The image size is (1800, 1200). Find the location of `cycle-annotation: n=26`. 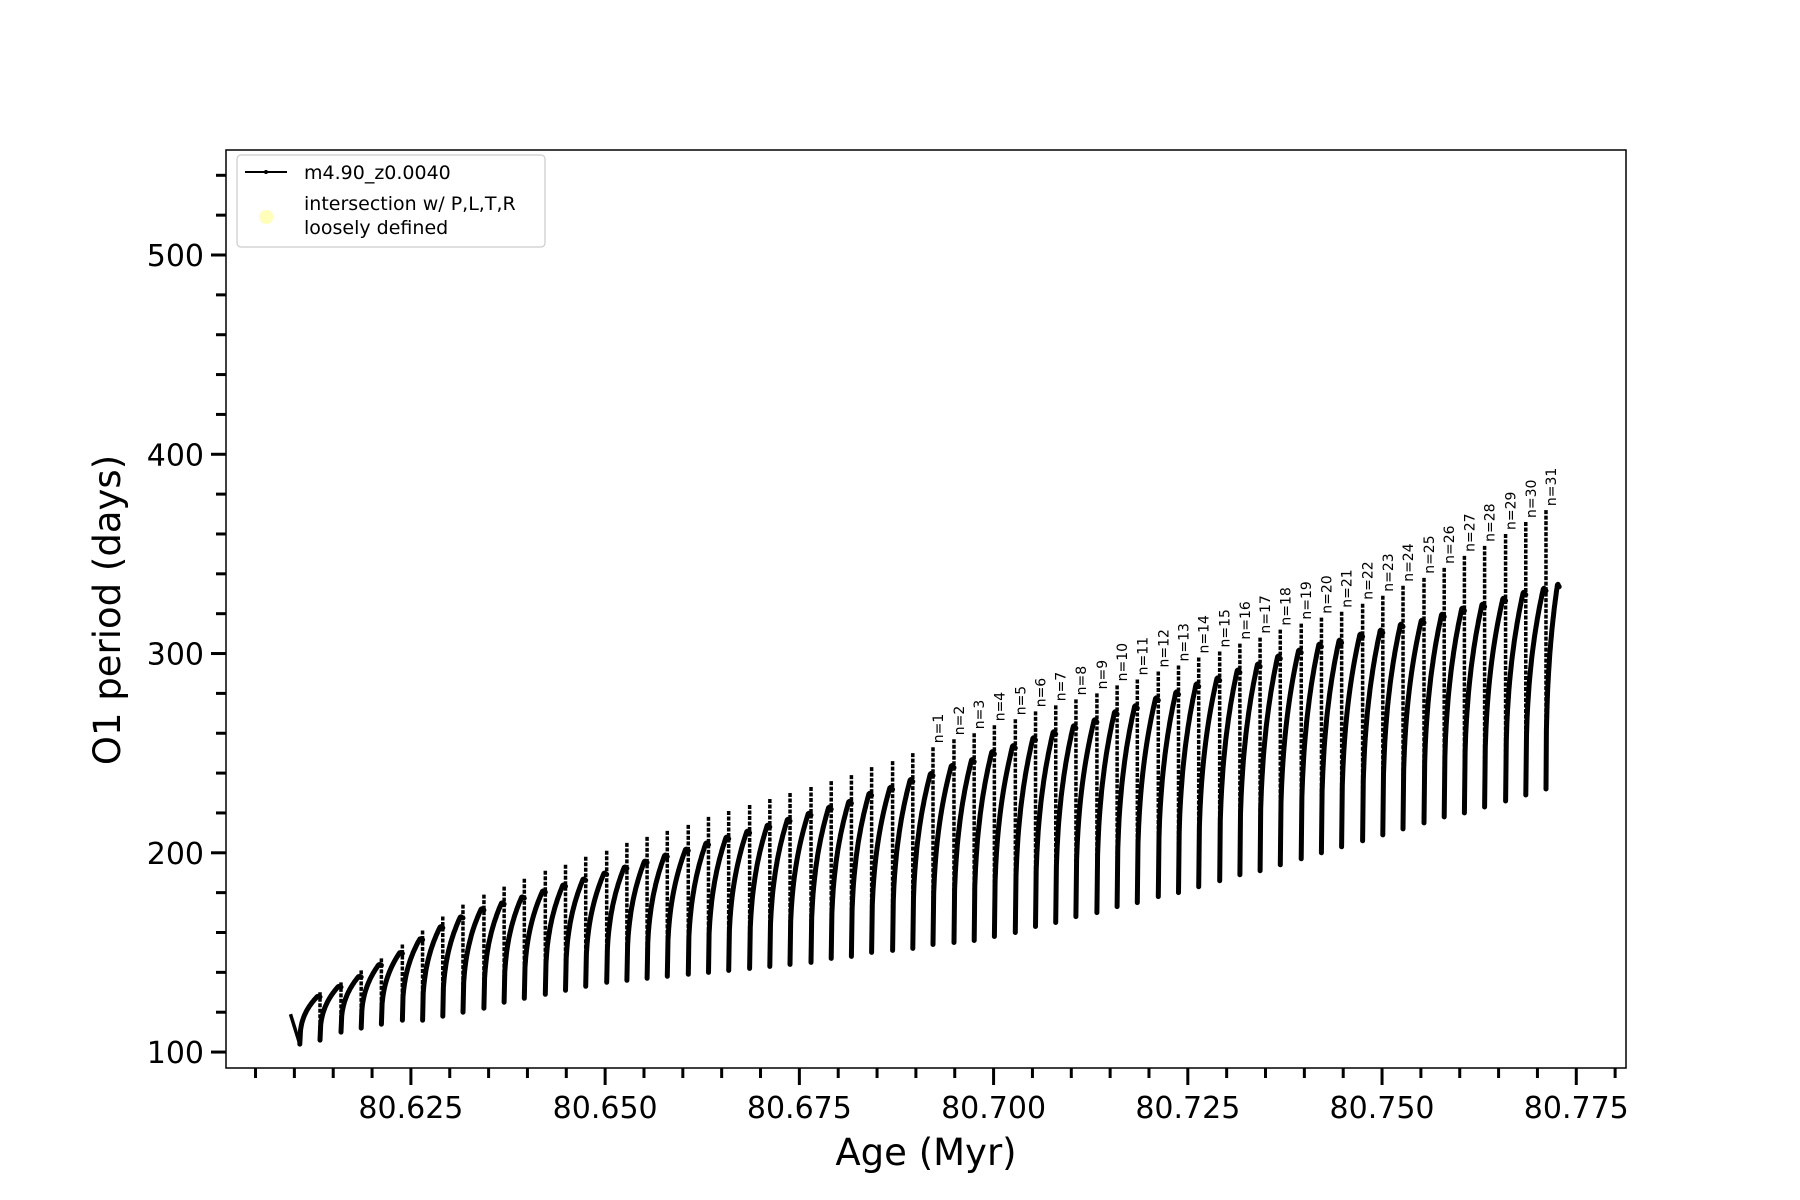

cycle-annotation: n=26 is located at coordinates (1450, 544).